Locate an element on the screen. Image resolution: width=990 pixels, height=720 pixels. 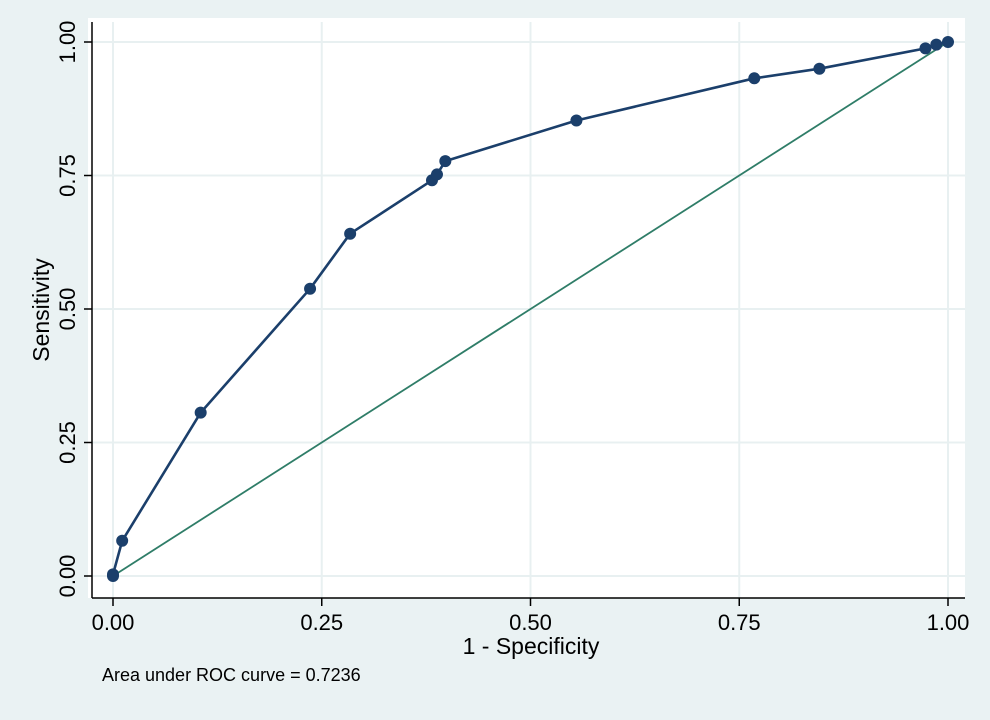
x-tick-label: 0.75 is located at coordinates (739, 622).